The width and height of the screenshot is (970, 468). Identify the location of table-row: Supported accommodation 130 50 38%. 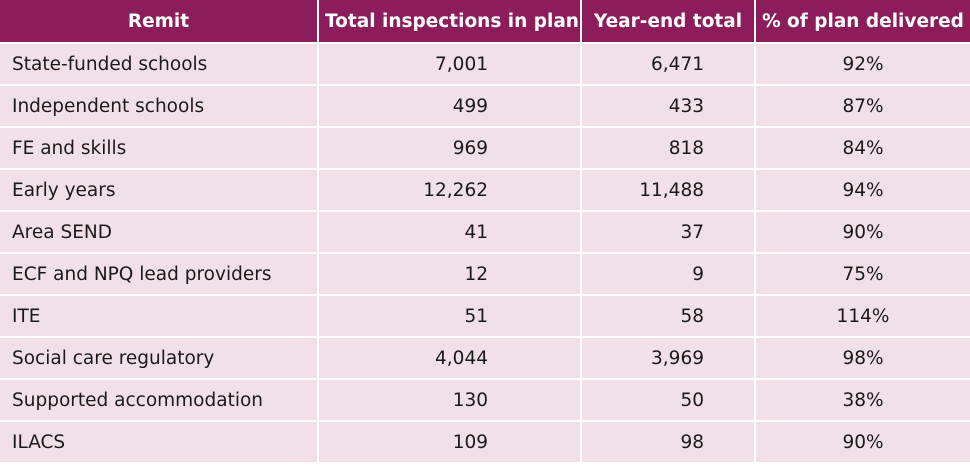
(485, 401).